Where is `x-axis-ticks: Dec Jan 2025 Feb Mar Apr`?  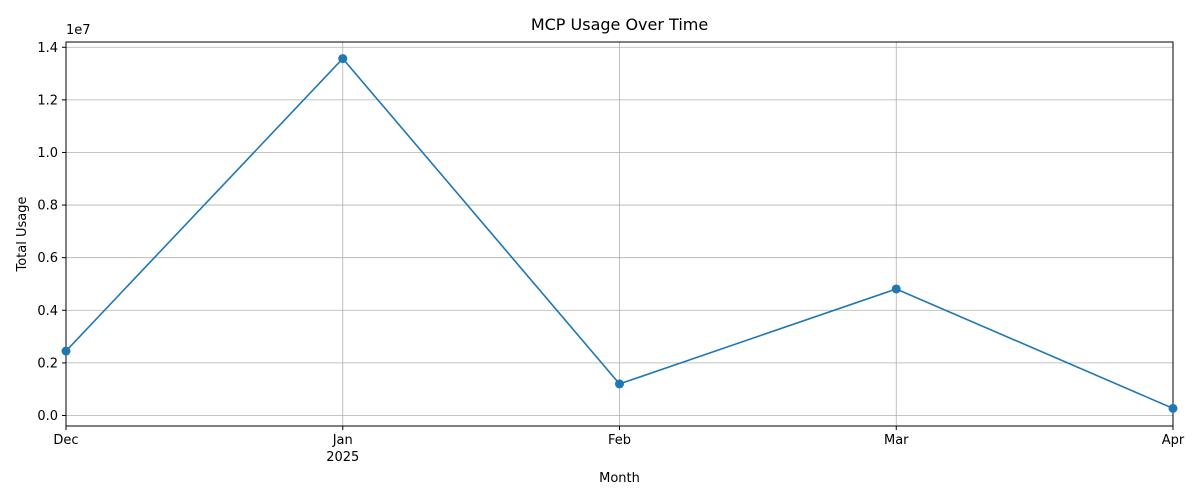 x-axis-ticks: Dec Jan 2025 Feb Mar Apr is located at coordinates (619, 445).